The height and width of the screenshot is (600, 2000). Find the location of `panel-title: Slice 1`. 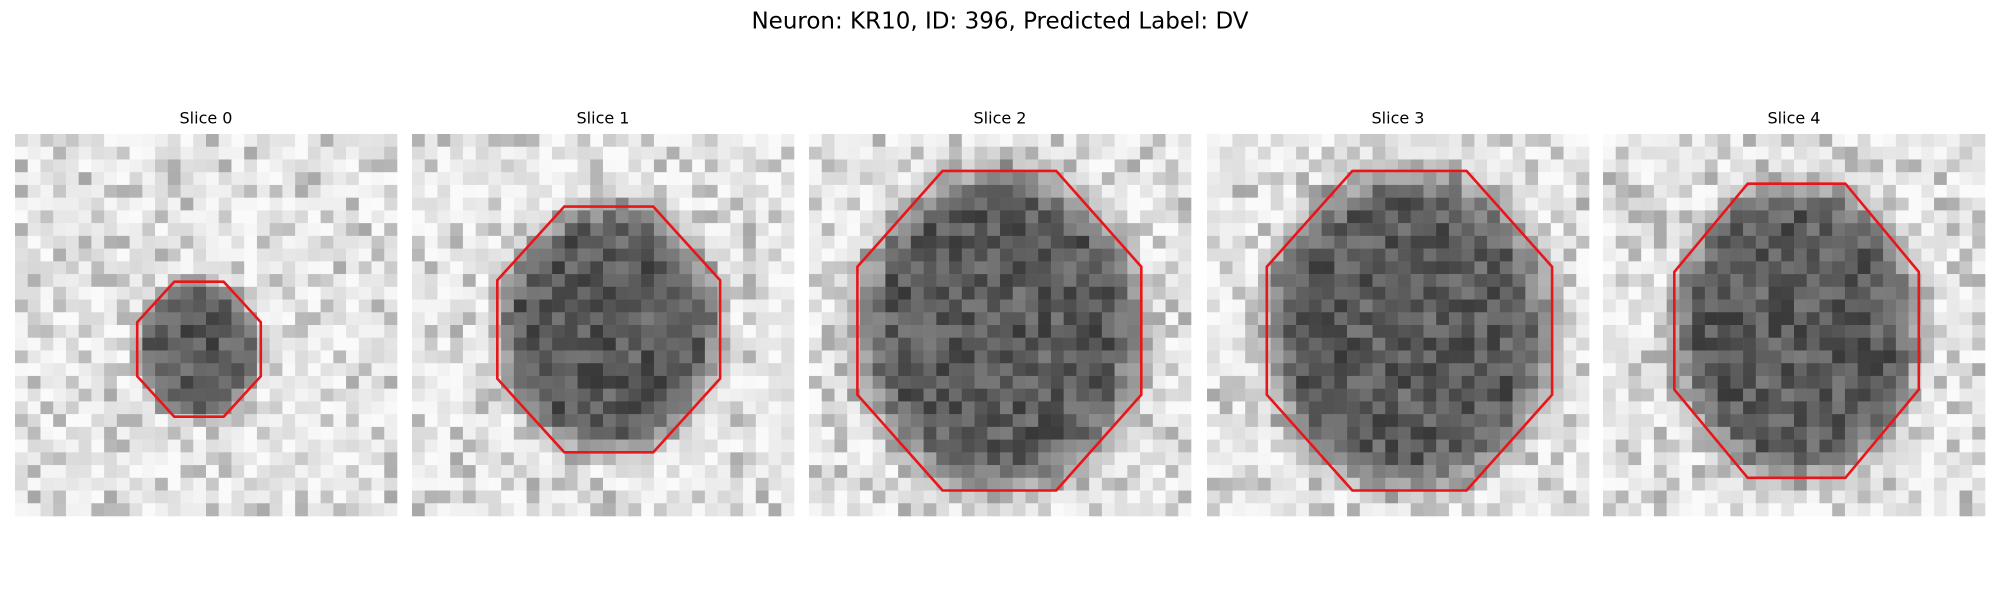

panel-title: Slice 1 is located at coordinates (603, 118).